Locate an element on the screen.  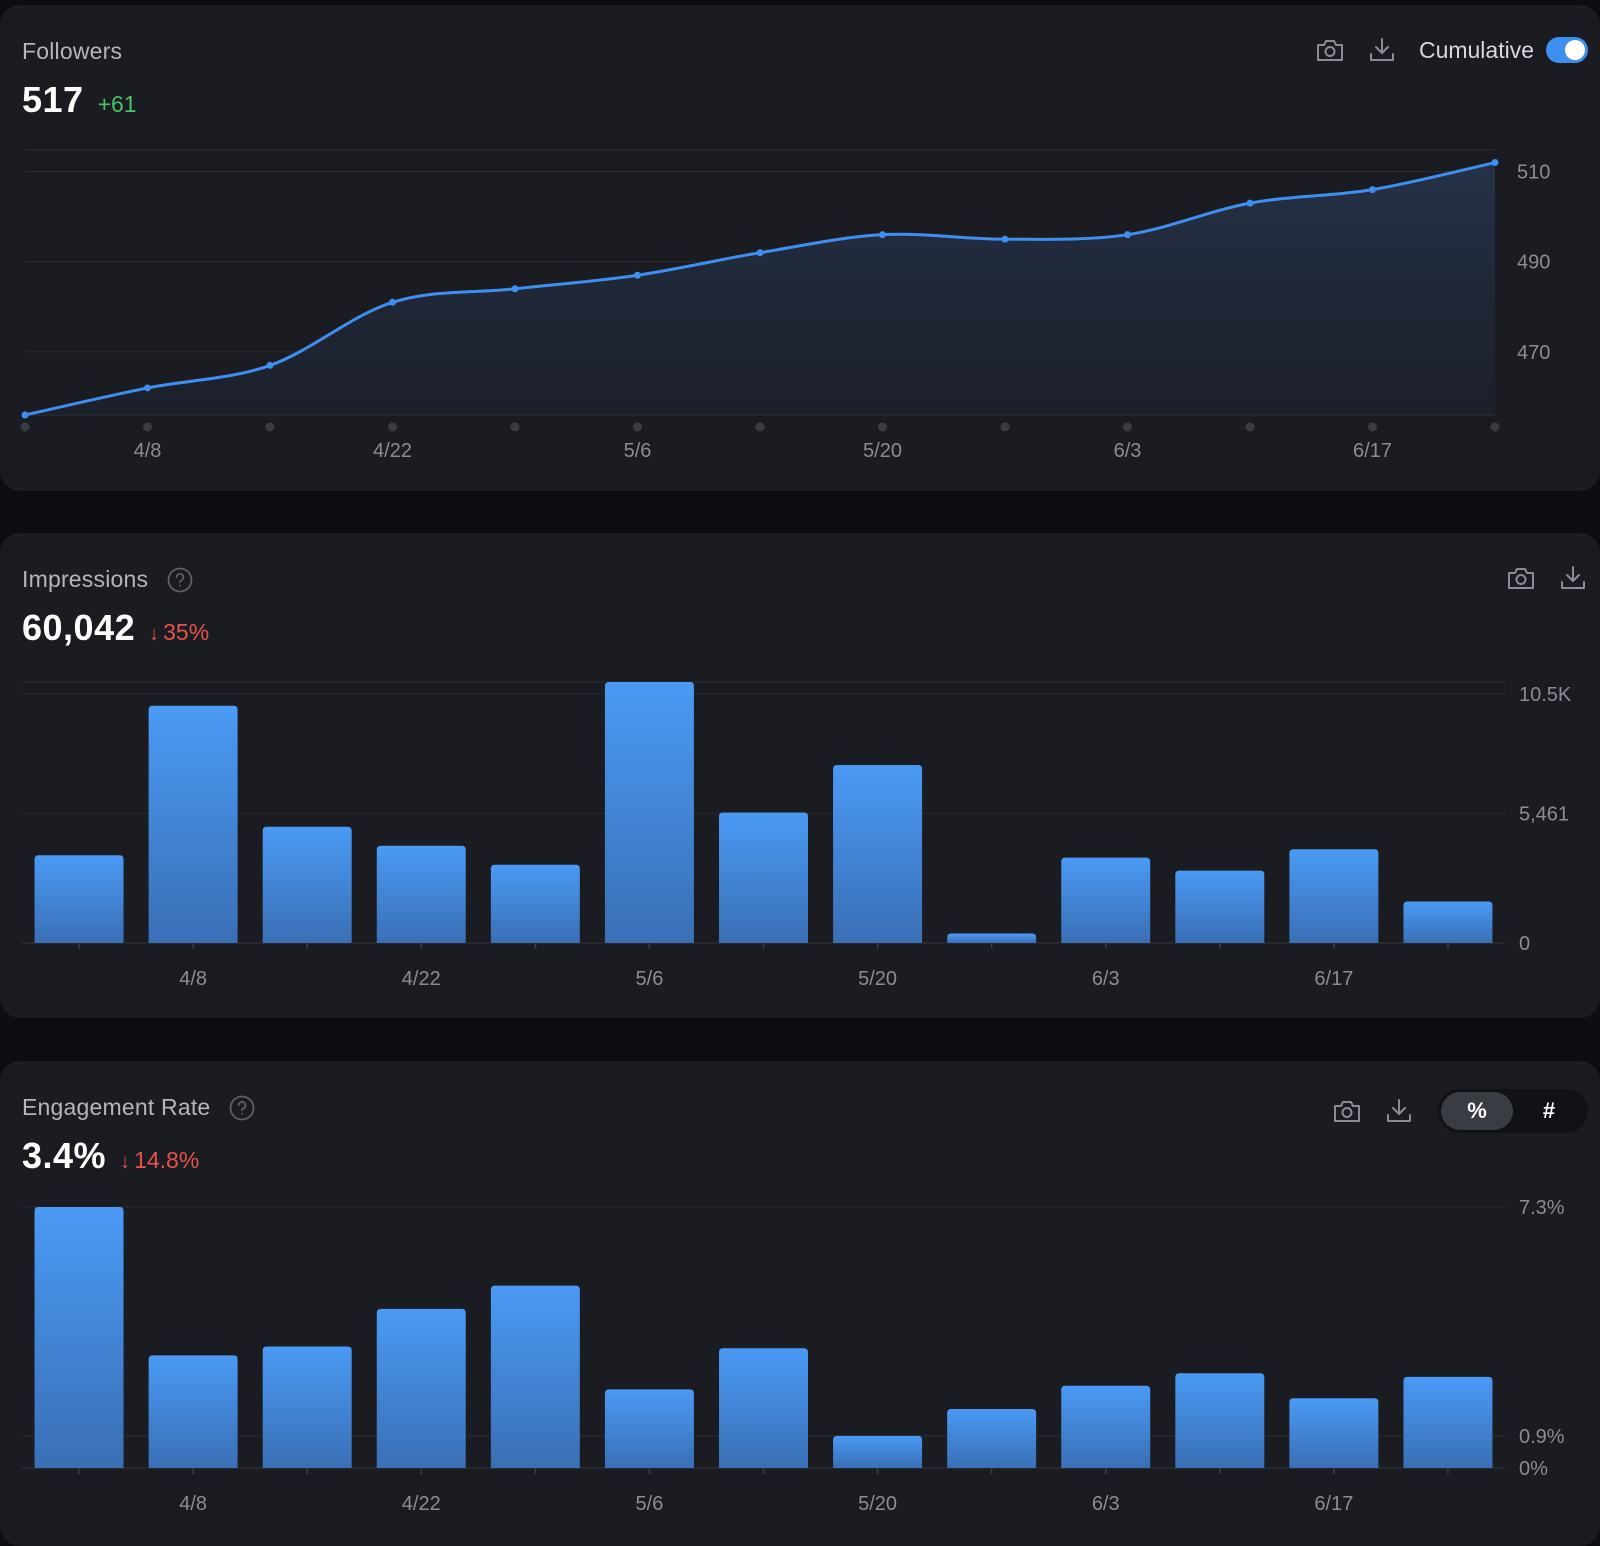
engagement-delta: ↓ 14.8% is located at coordinates (159, 1160).